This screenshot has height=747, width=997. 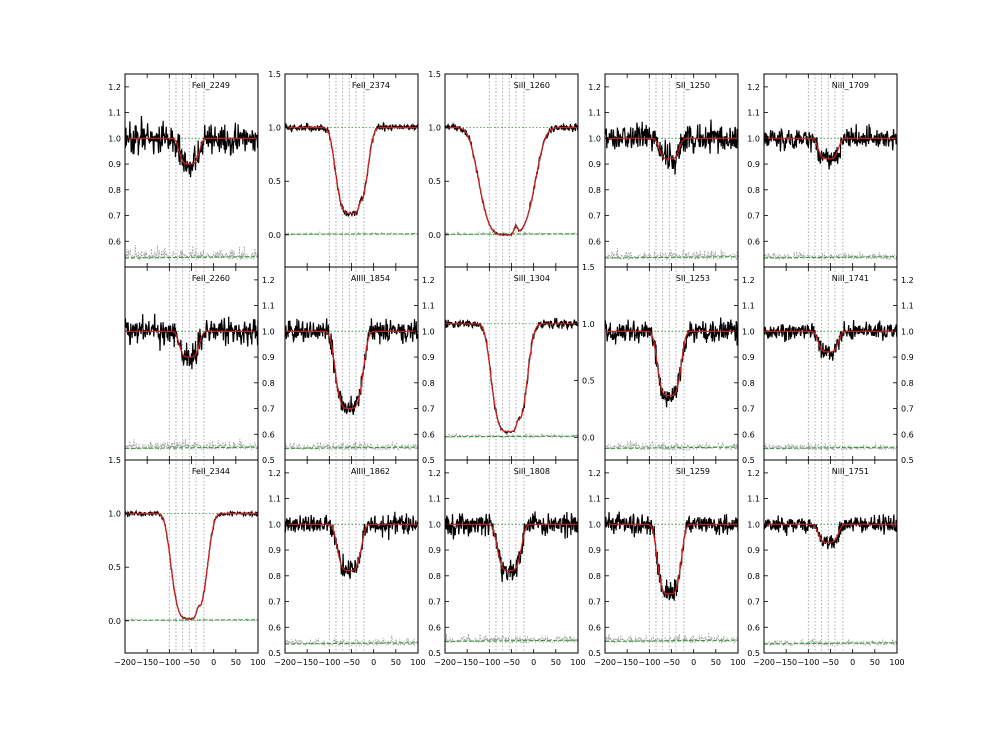 What do you see at coordinates (693, 471) in the screenshot?
I see `panel-label: SII_1259` at bounding box center [693, 471].